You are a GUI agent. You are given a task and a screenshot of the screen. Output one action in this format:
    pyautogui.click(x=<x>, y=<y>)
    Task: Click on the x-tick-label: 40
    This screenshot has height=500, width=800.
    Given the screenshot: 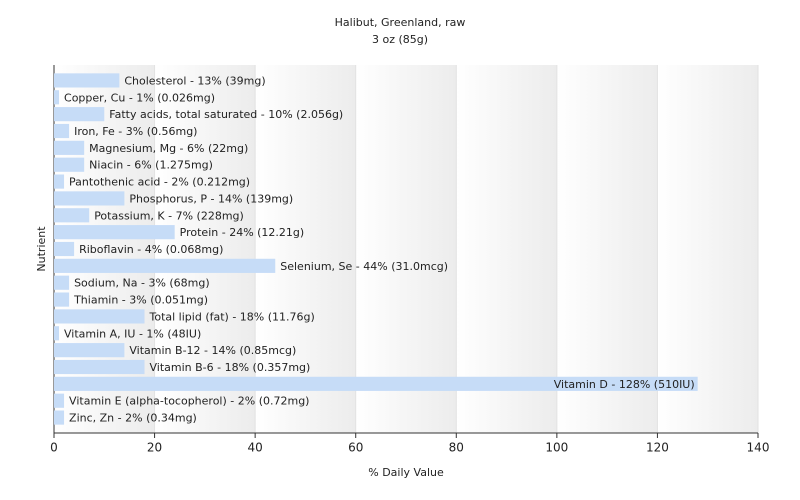 What is the action you would take?
    pyautogui.click(x=255, y=448)
    